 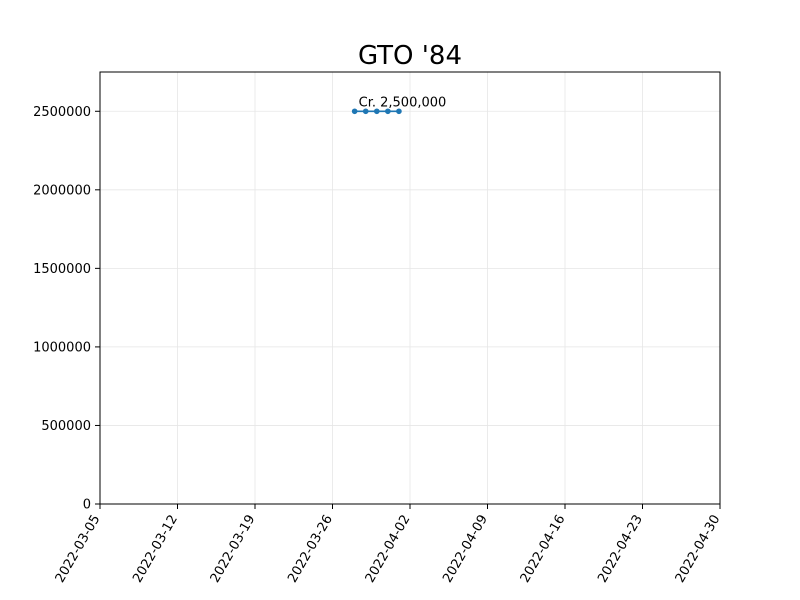 I want to click on y-tick-label: 2000000, so click(x=62, y=190).